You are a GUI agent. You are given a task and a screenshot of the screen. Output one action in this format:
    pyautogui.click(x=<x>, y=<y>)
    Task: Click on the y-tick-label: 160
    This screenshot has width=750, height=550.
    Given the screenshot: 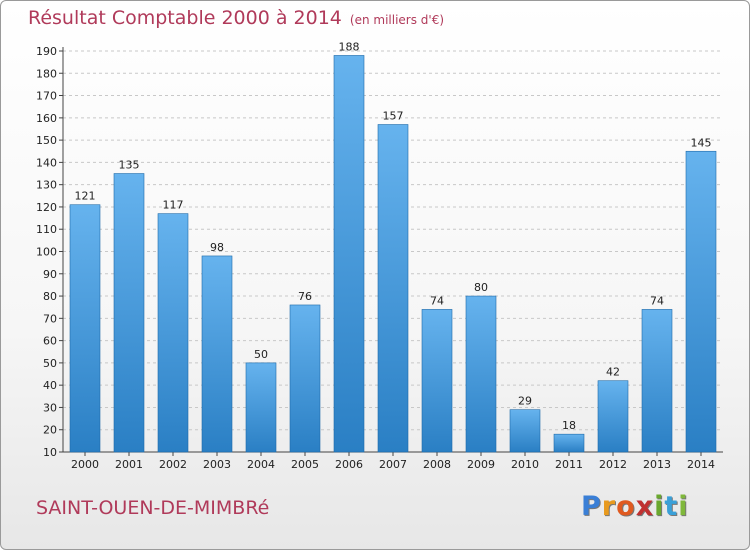 What is the action you would take?
    pyautogui.click(x=46, y=118)
    